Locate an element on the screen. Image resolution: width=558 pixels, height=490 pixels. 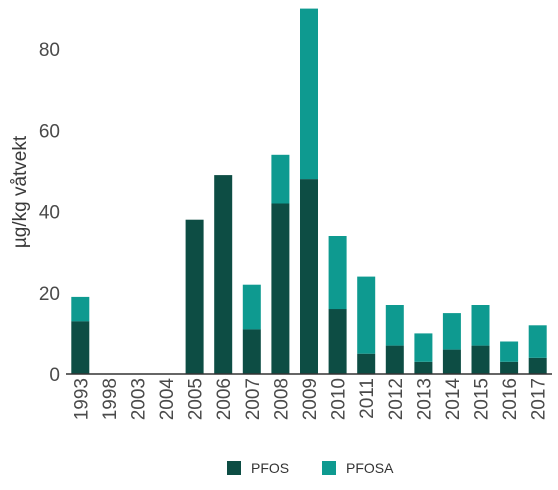
x-tick-label: 2010 is located at coordinates (339, 399).